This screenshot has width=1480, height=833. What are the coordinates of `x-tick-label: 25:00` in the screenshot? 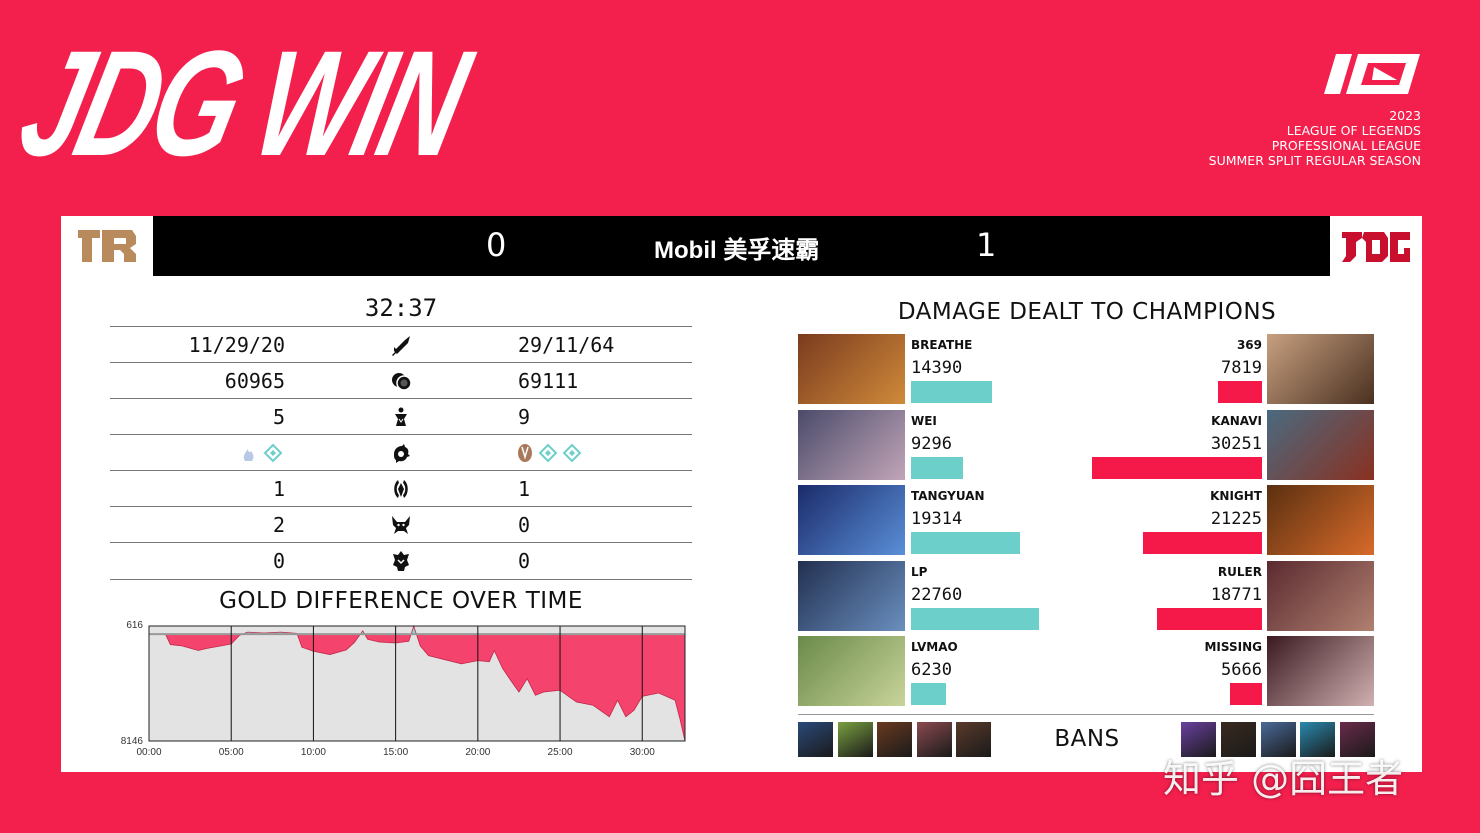 It's located at (560, 752).